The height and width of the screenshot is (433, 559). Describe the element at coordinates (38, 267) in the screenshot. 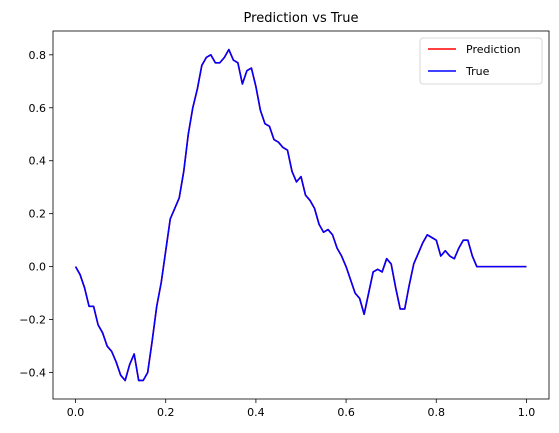

I see `y-tick-label: 0.0` at that location.